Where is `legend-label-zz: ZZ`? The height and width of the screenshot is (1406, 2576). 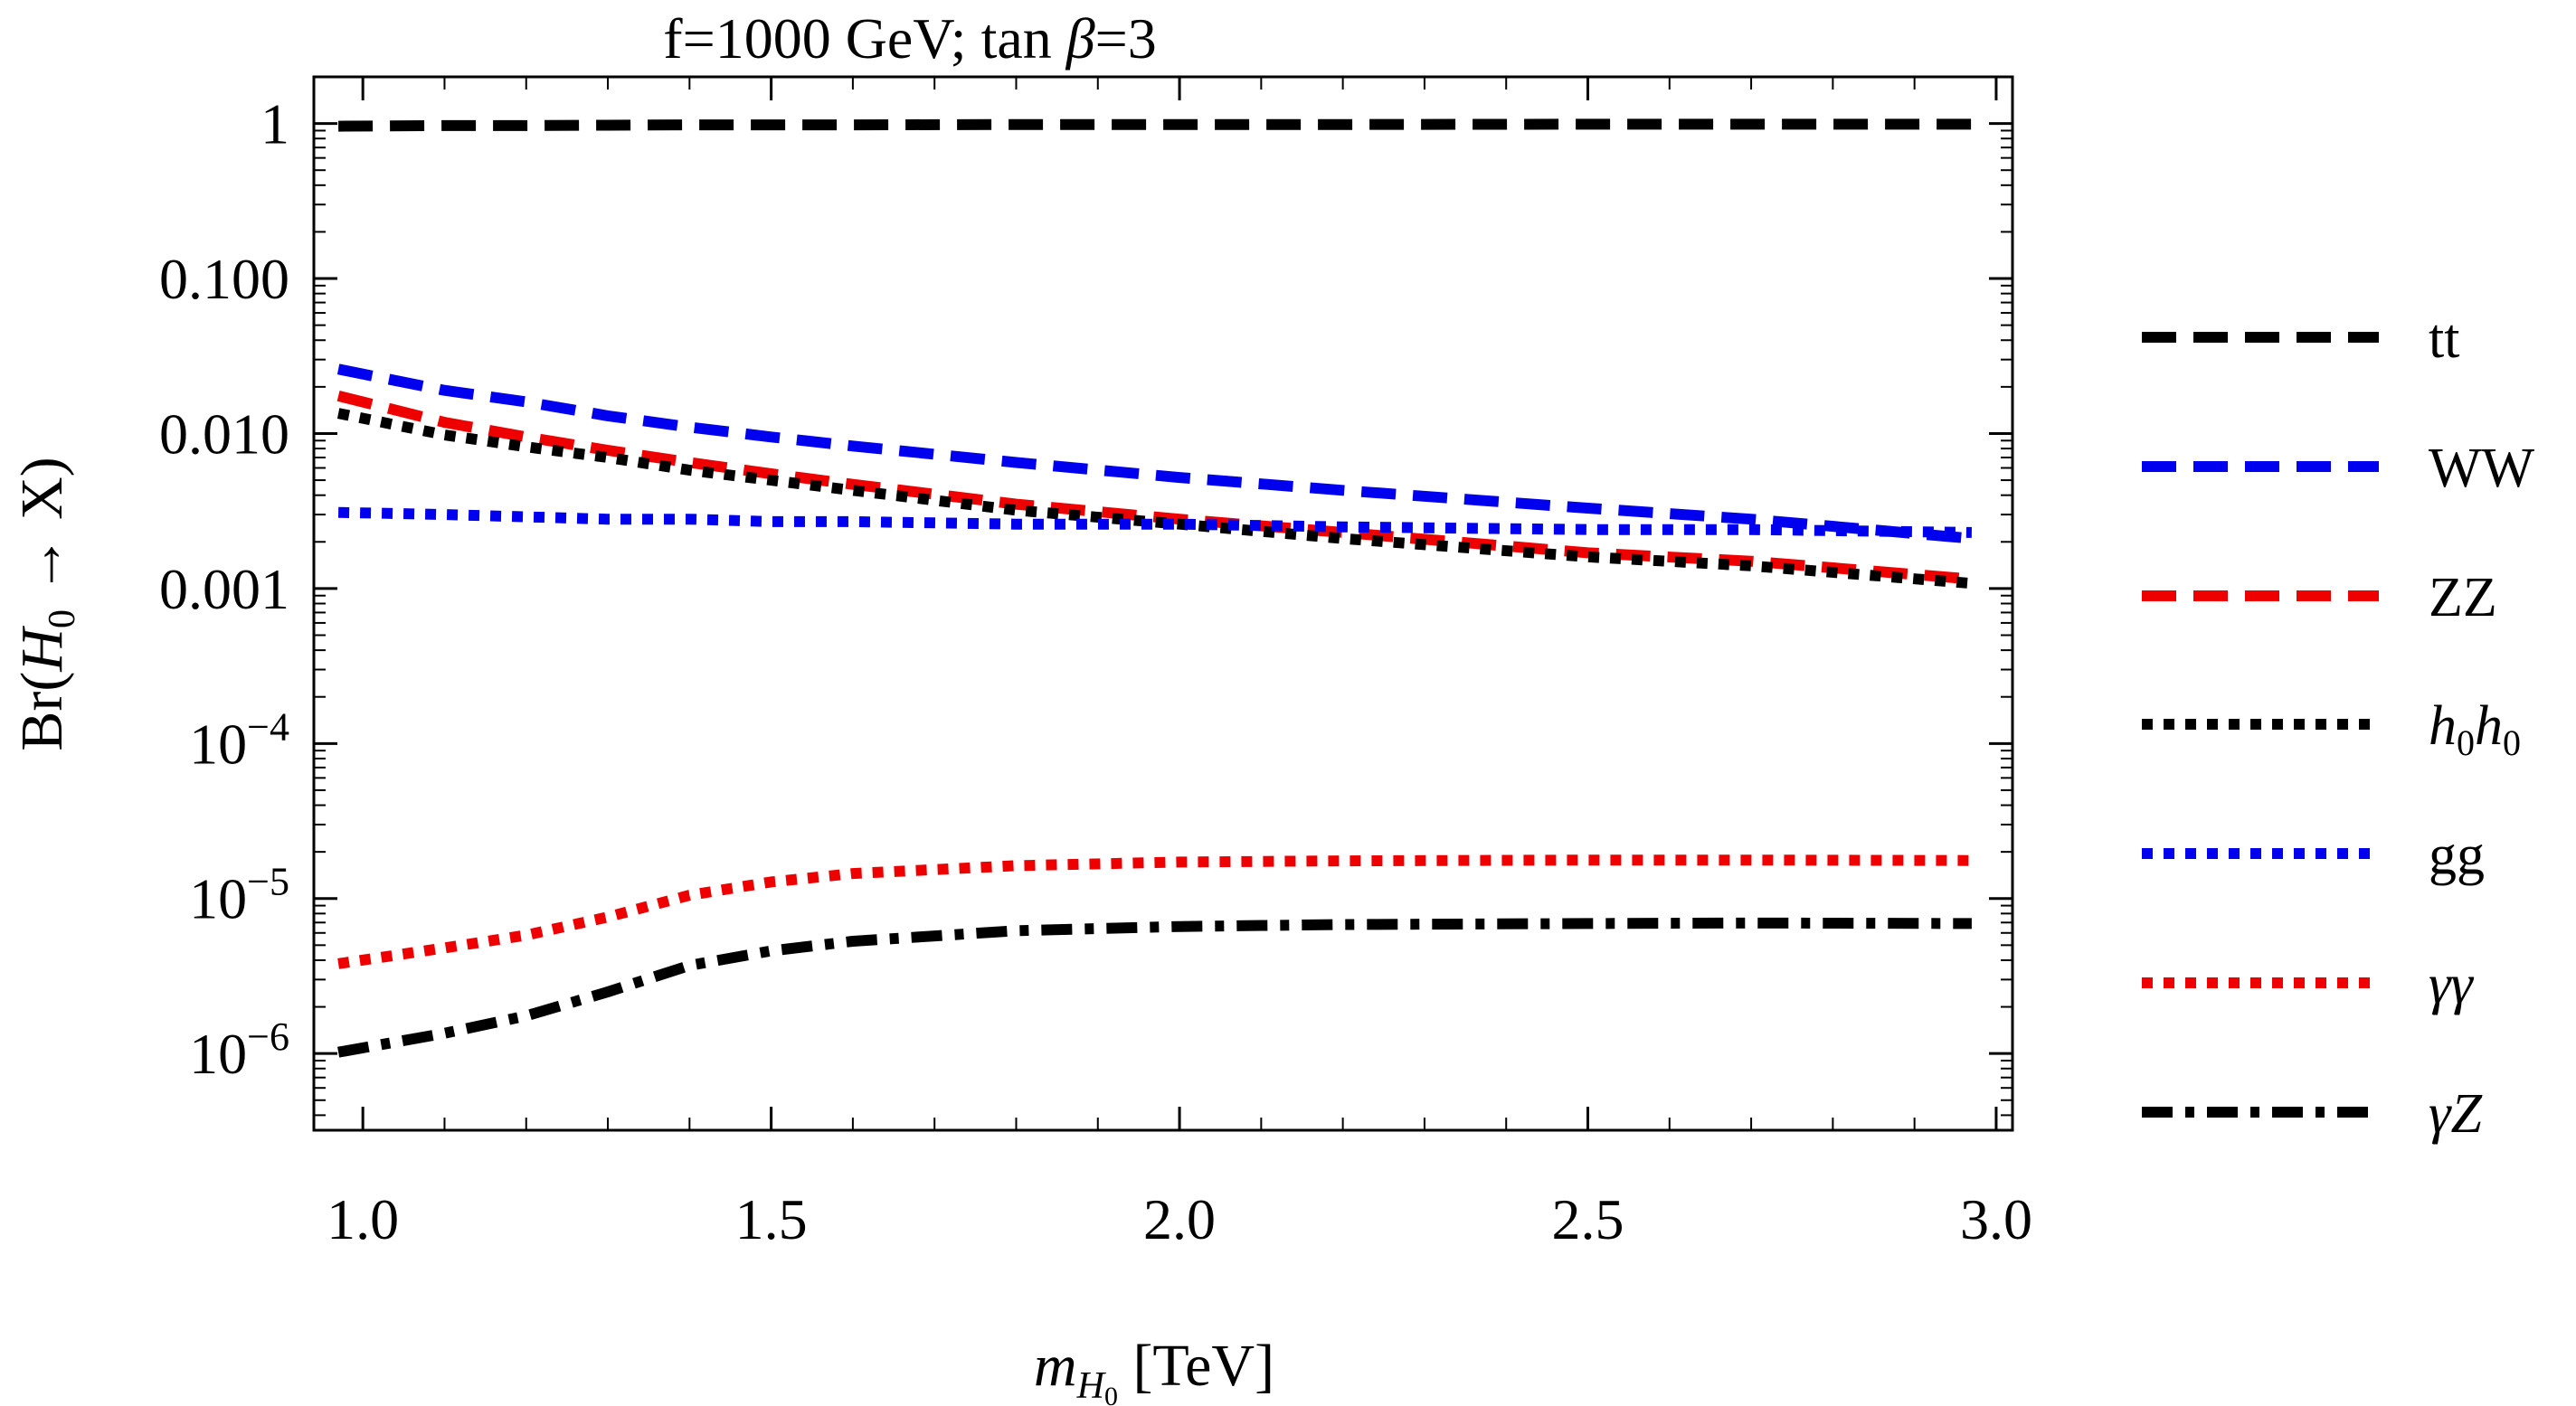 legend-label-zz: ZZ is located at coordinates (2463, 597).